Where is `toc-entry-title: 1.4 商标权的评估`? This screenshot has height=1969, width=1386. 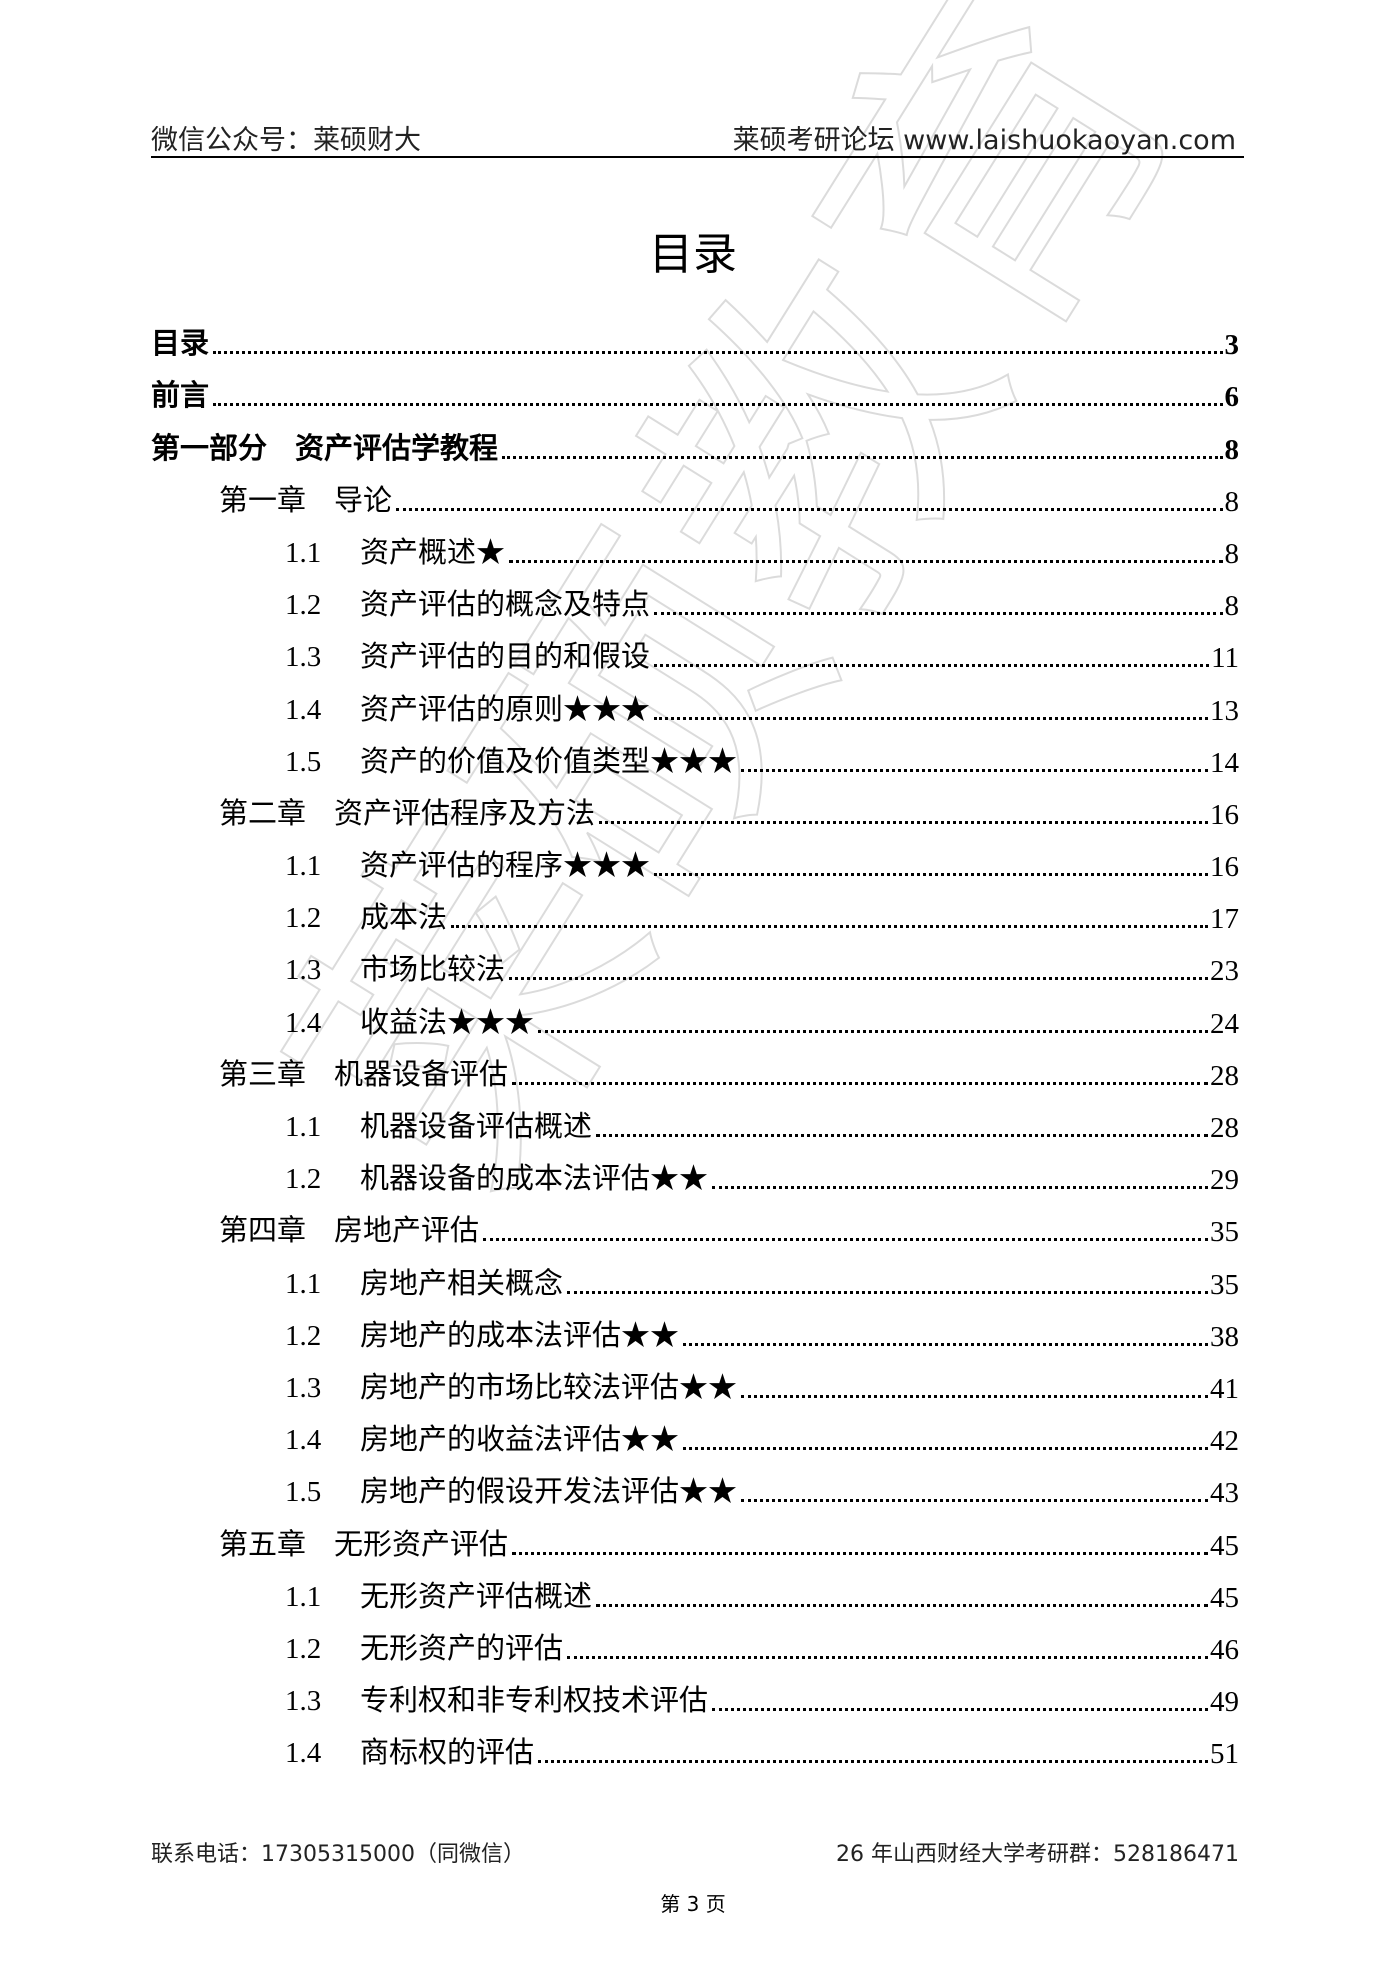 toc-entry-title: 1.4 商标权的评估 is located at coordinates (409, 1750).